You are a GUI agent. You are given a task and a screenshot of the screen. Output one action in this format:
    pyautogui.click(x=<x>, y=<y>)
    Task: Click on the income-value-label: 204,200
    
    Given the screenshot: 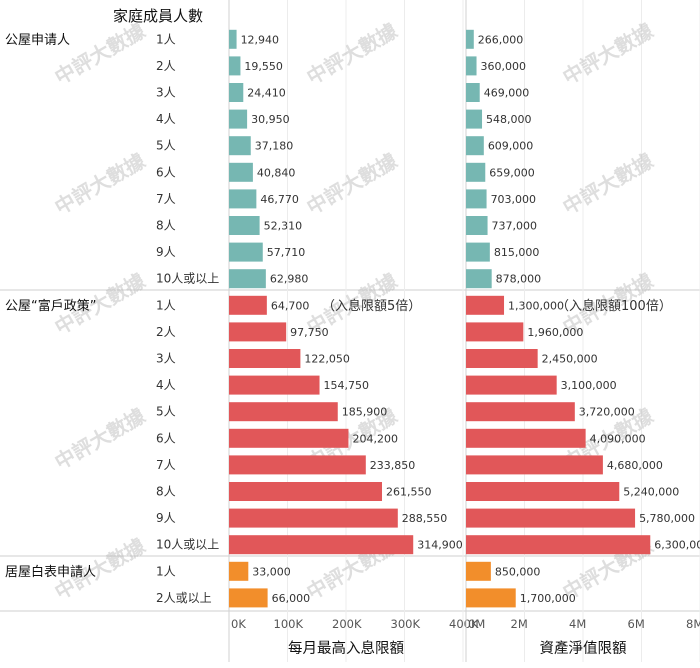 What is the action you would take?
    pyautogui.click(x=375, y=438)
    